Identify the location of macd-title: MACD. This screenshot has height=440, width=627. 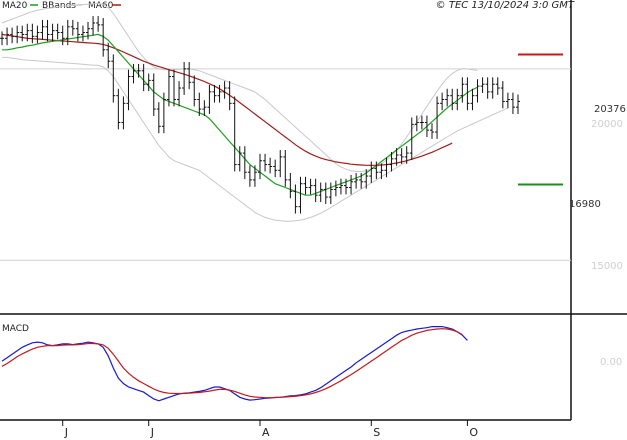
(15, 329).